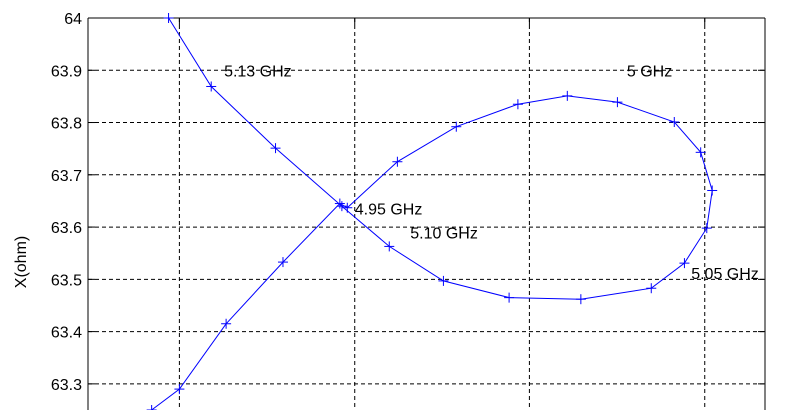  What do you see at coordinates (66, 333) in the screenshot?
I see `y-tick-label: 63.4` at bounding box center [66, 333].